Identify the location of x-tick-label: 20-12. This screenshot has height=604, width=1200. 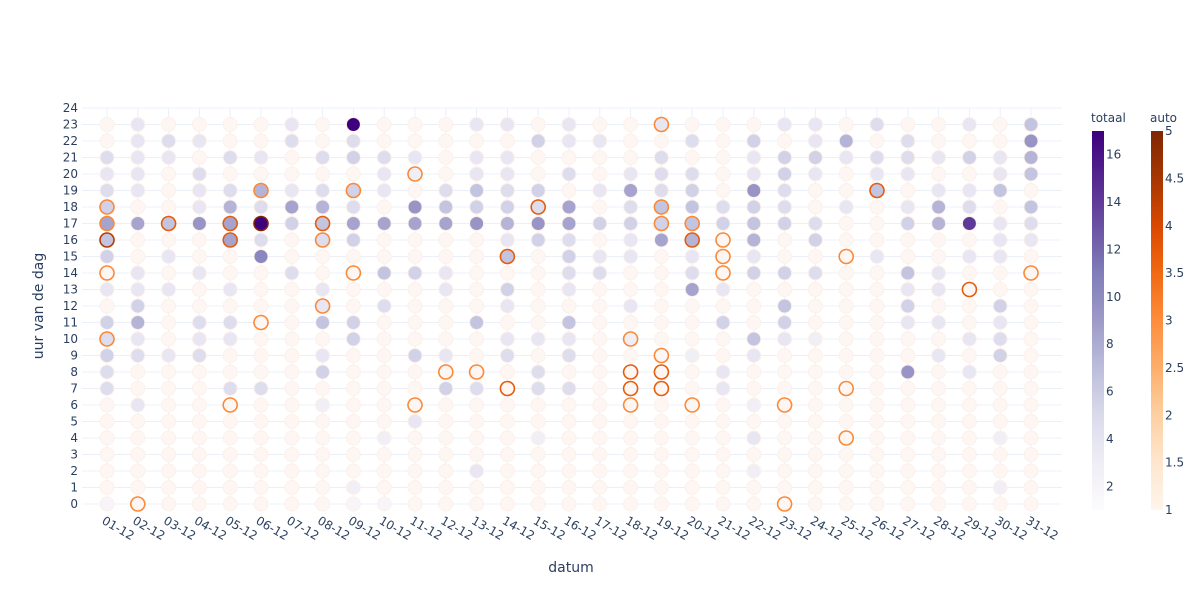
(703, 528).